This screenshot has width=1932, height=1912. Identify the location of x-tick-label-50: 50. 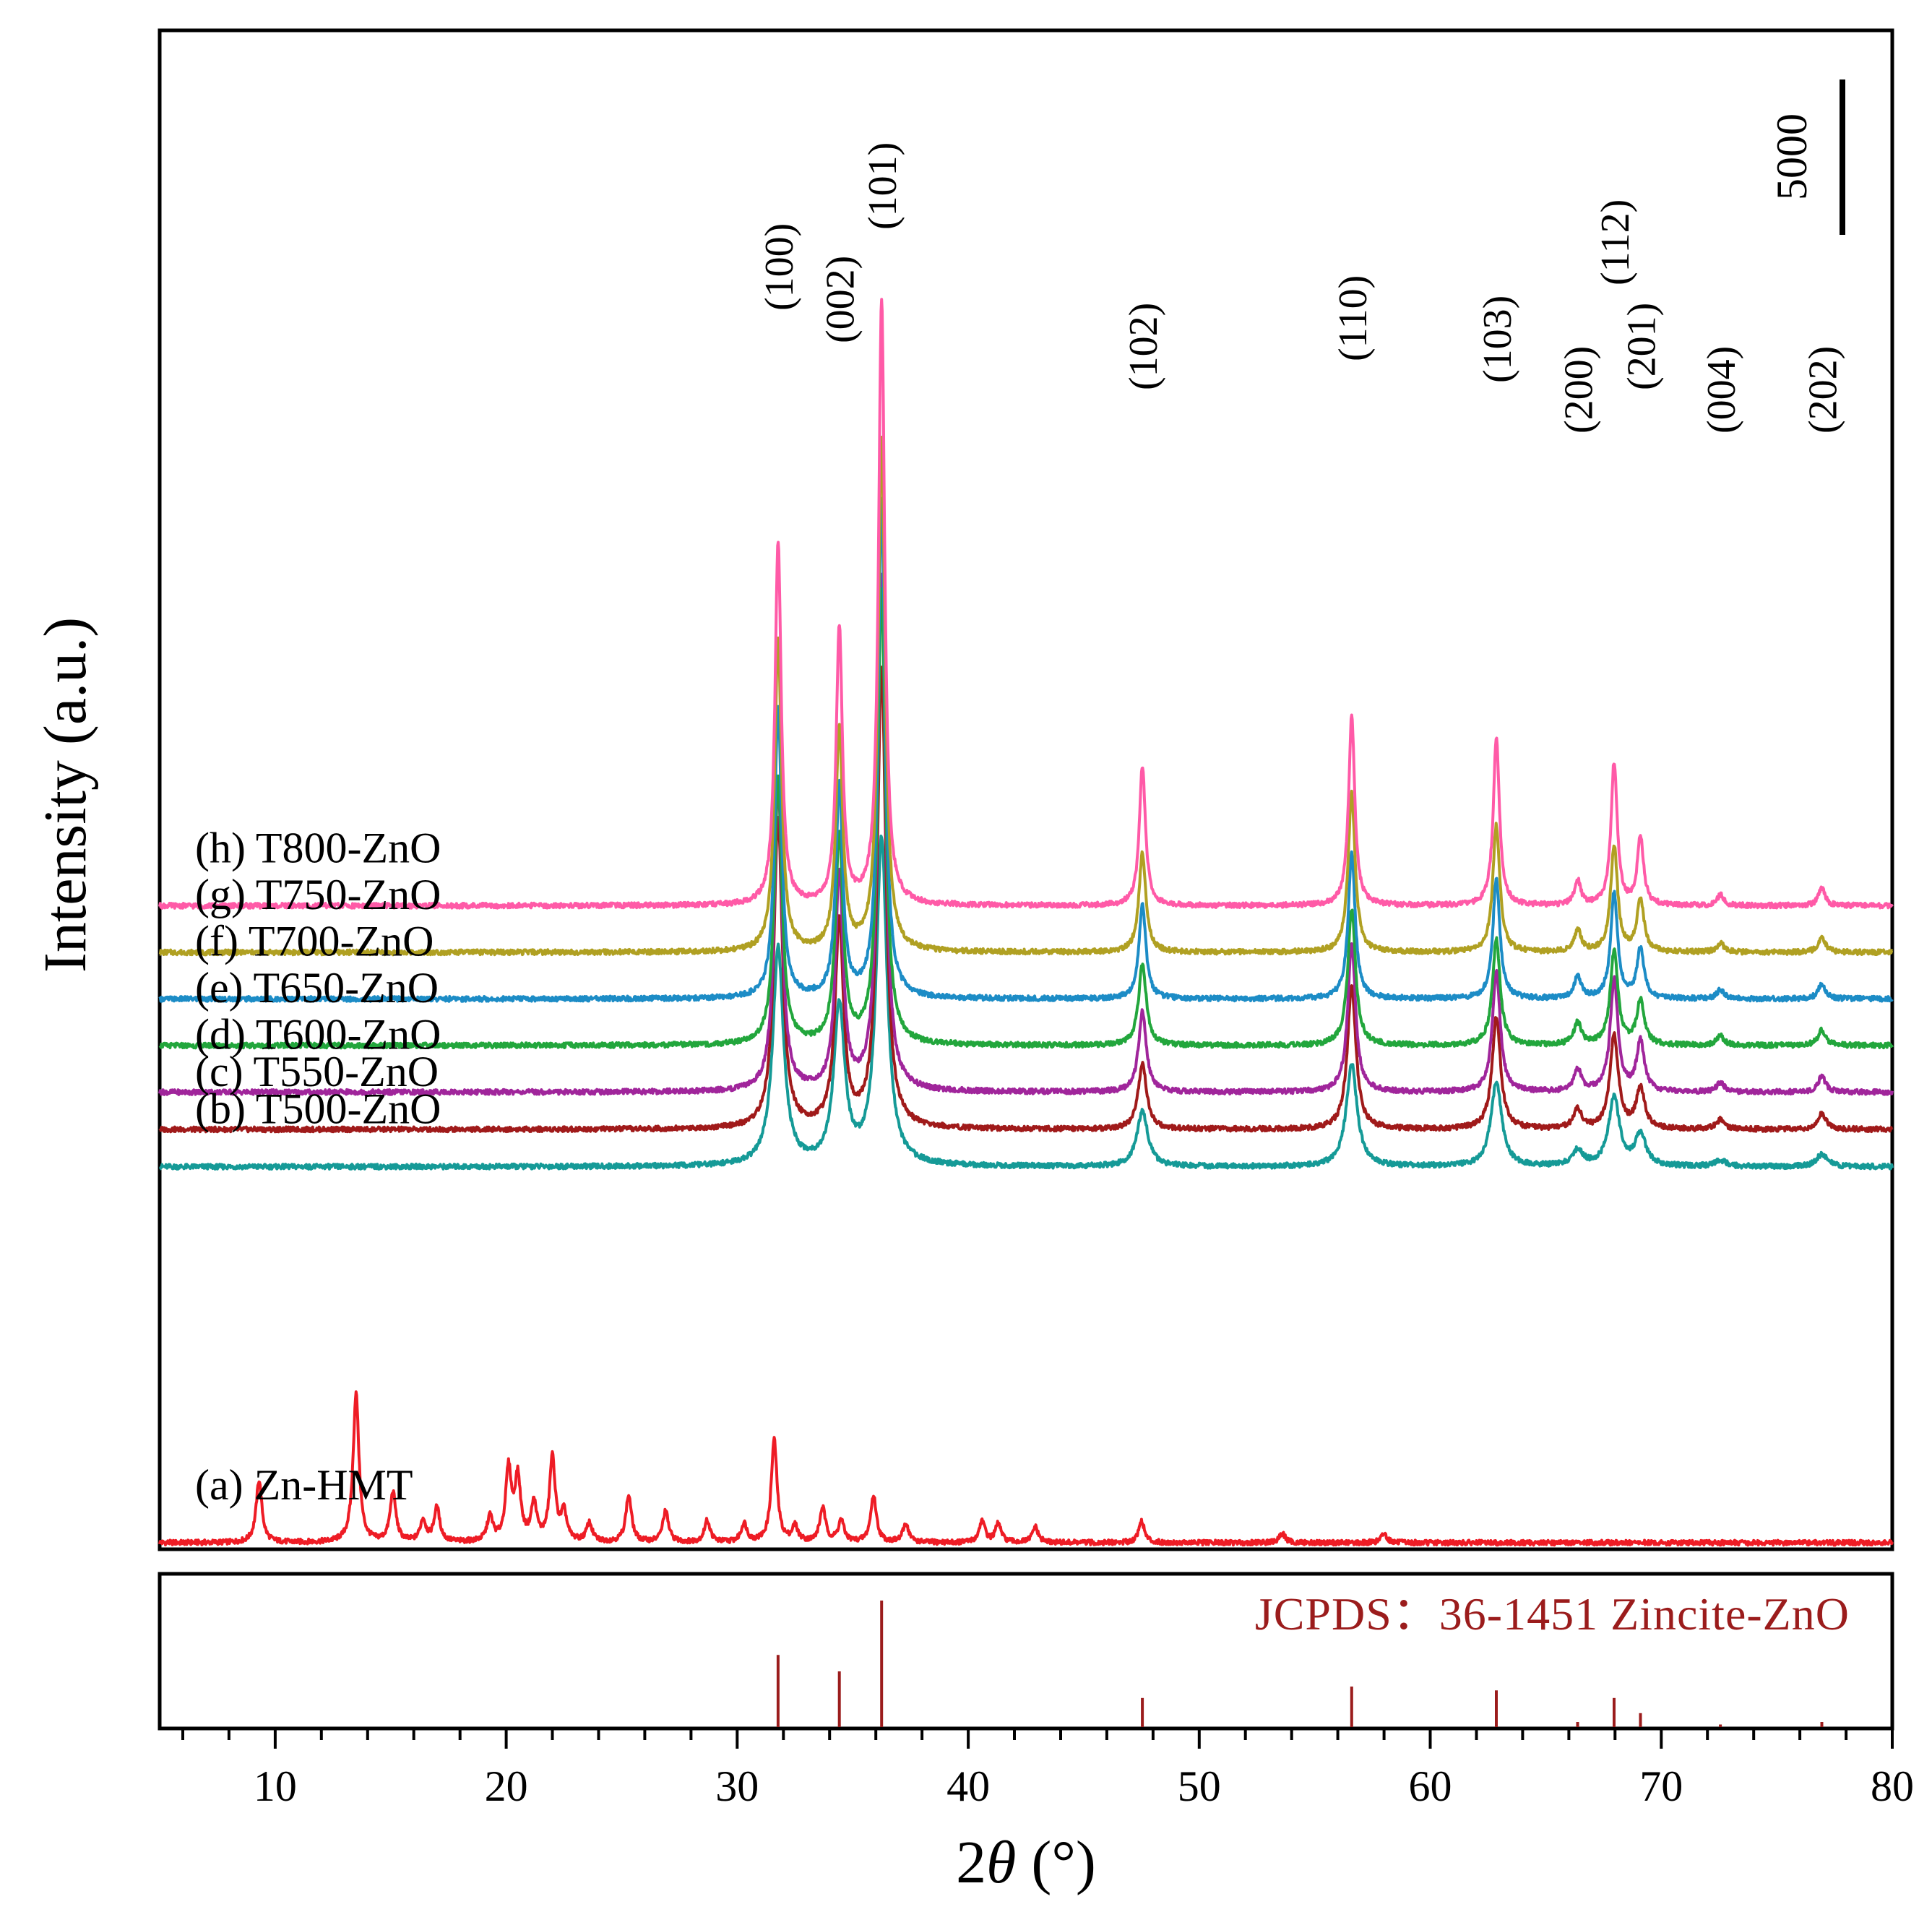
(1199, 1786).